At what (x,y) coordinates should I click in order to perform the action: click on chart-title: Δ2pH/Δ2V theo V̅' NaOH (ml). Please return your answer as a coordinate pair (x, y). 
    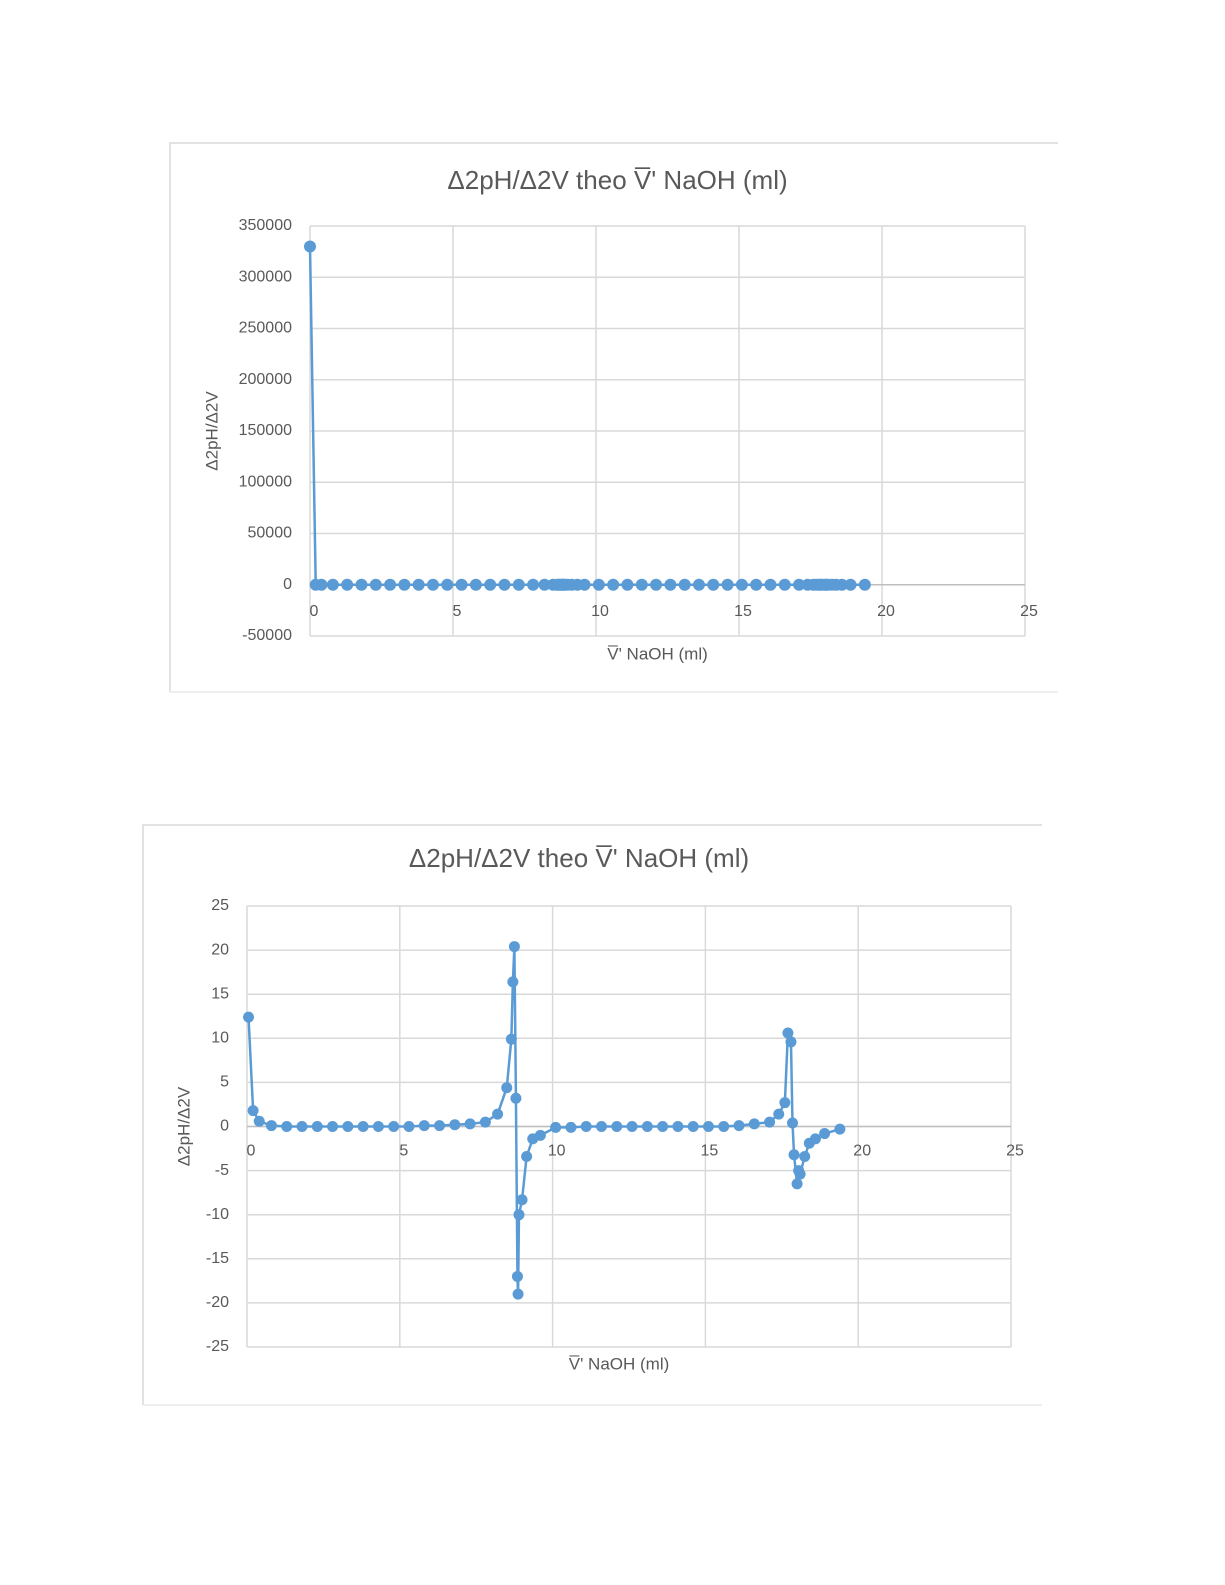
    Looking at the image, I should click on (579, 858).